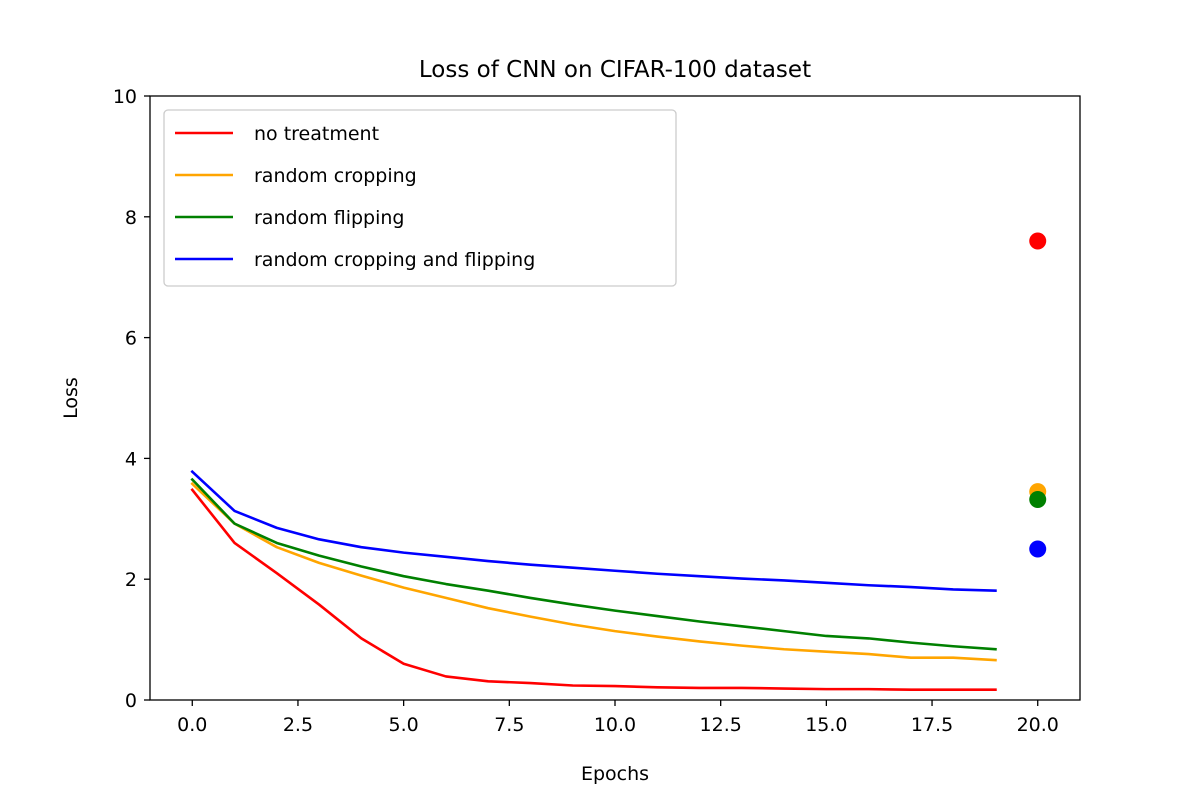 This screenshot has height=800, width=1200. I want to click on legend-label-2: random cropping, so click(335, 176).